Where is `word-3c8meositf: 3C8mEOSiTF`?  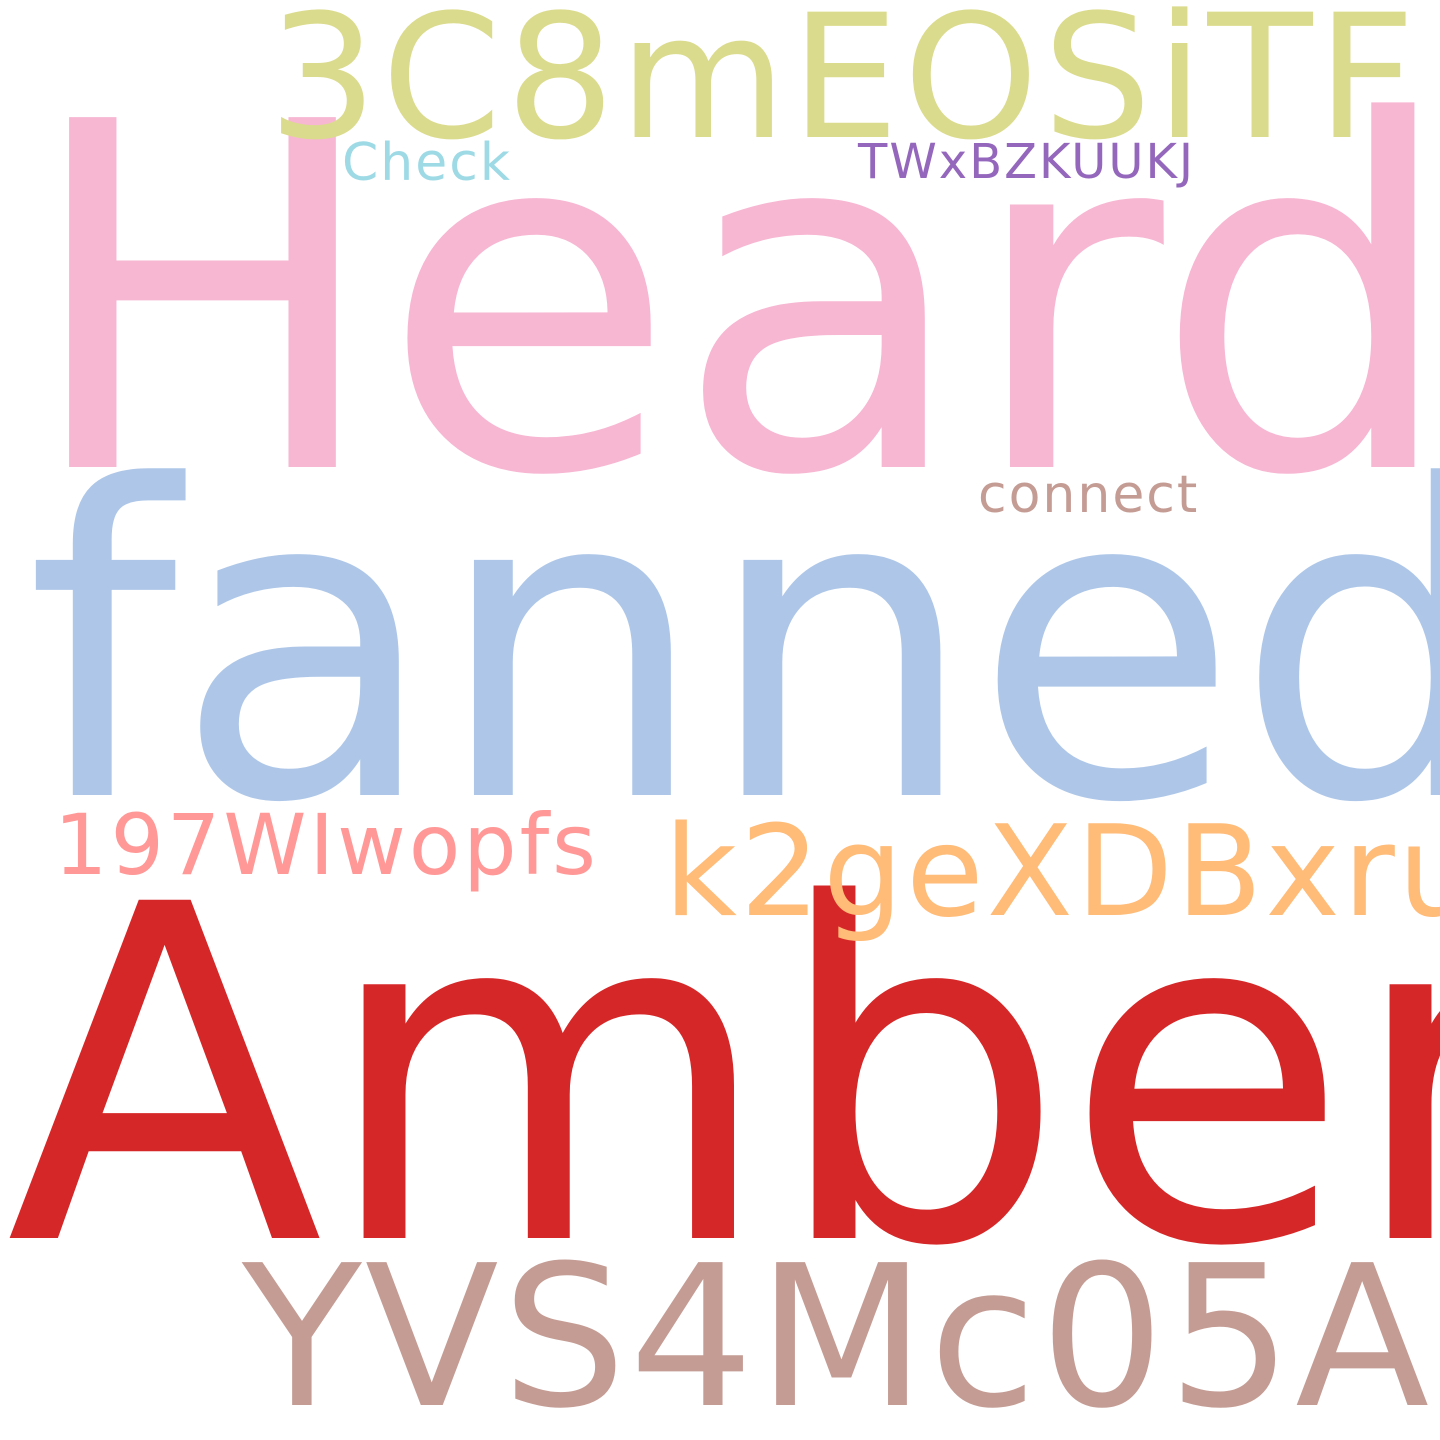 word-3c8meositf: 3C8mEOSiTF is located at coordinates (844, 89).